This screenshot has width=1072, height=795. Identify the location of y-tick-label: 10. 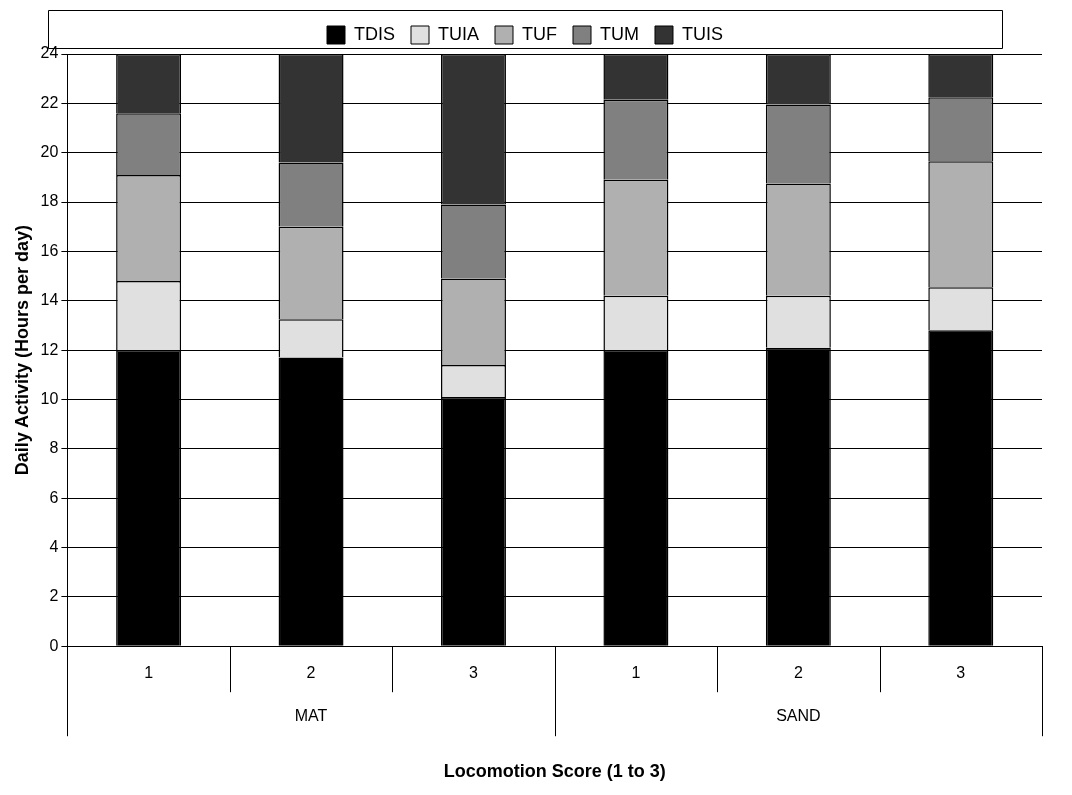
(49, 398).